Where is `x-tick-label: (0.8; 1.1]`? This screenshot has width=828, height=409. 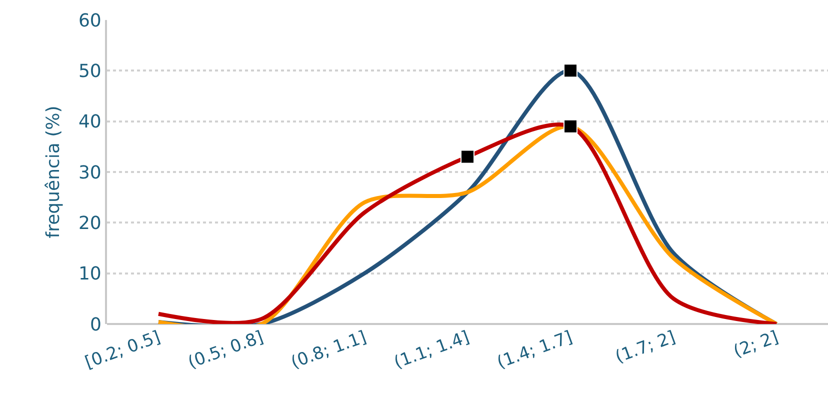 x-tick-label: (0.8; 1.1] is located at coordinates (329, 350).